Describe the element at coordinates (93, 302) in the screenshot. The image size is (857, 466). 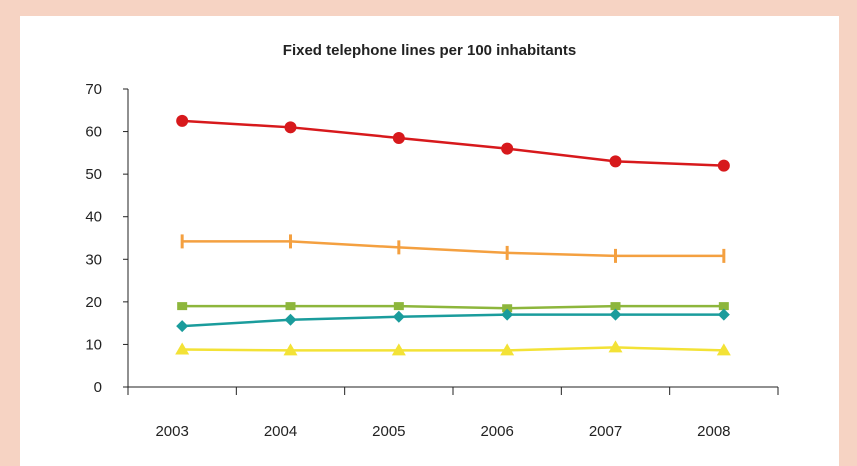
I see `y-tick-label: 20` at that location.